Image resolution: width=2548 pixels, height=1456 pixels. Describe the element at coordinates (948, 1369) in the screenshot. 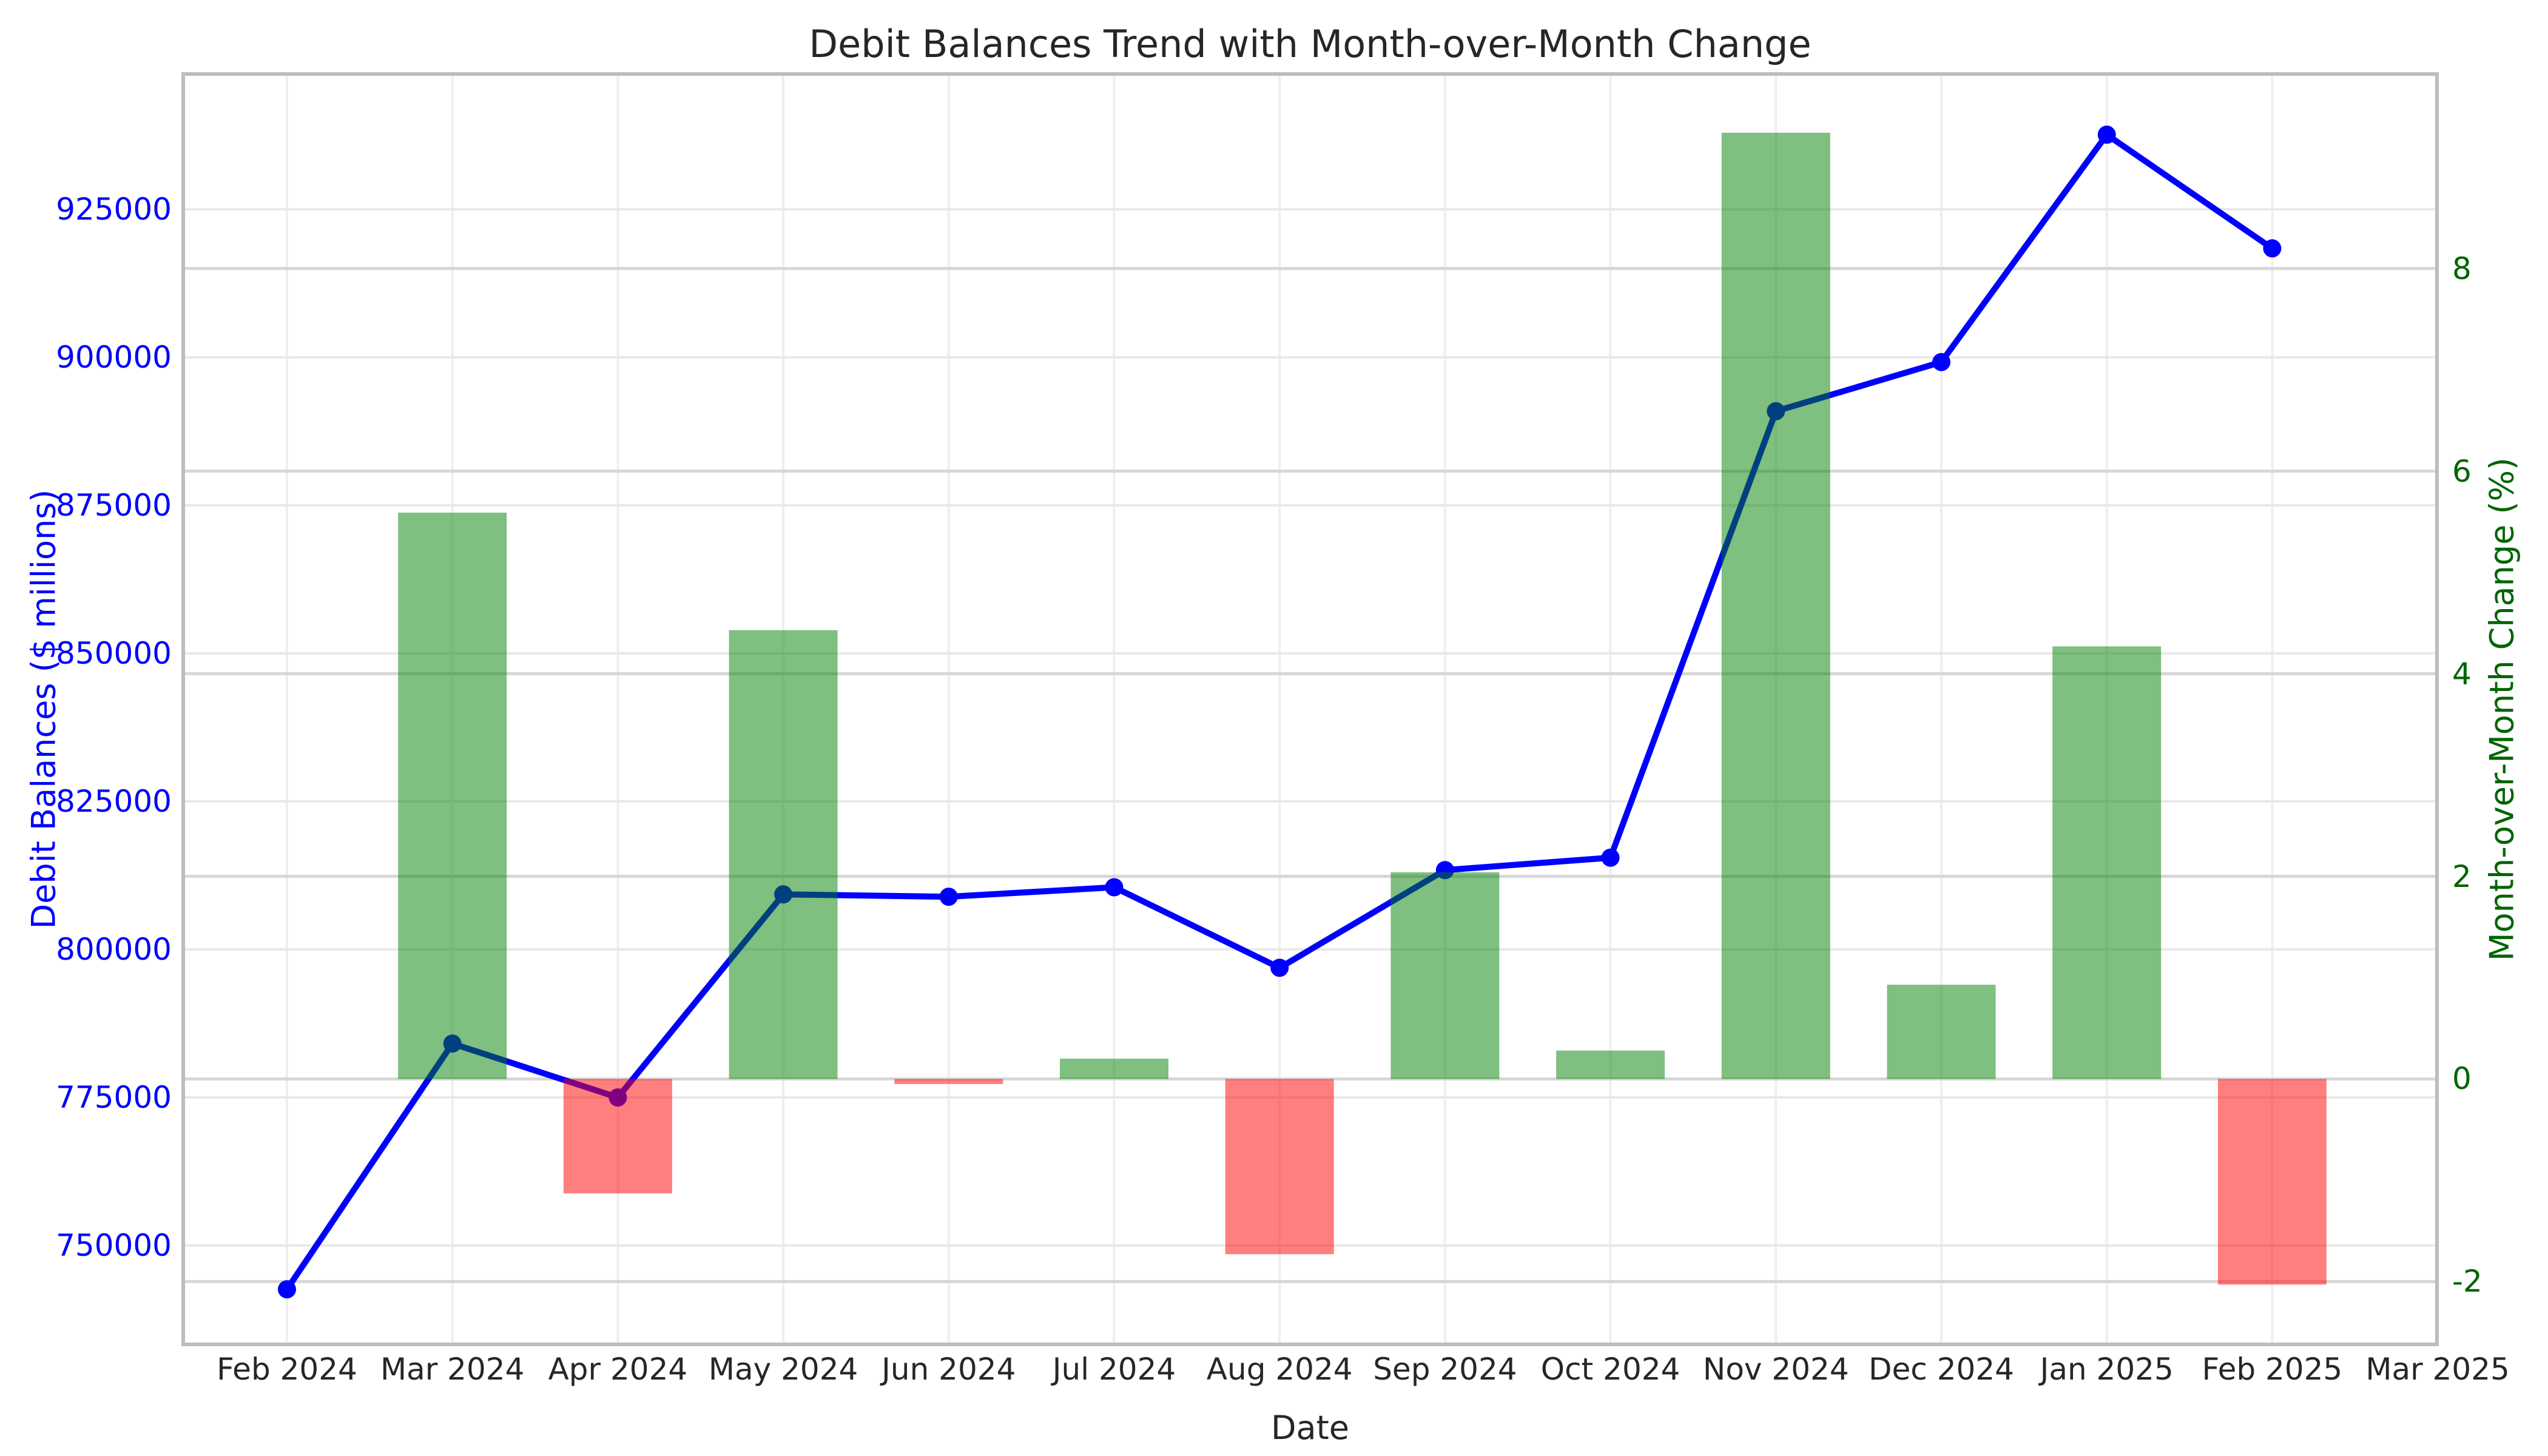

I see `x-tick-label: Jun 2024` at that location.